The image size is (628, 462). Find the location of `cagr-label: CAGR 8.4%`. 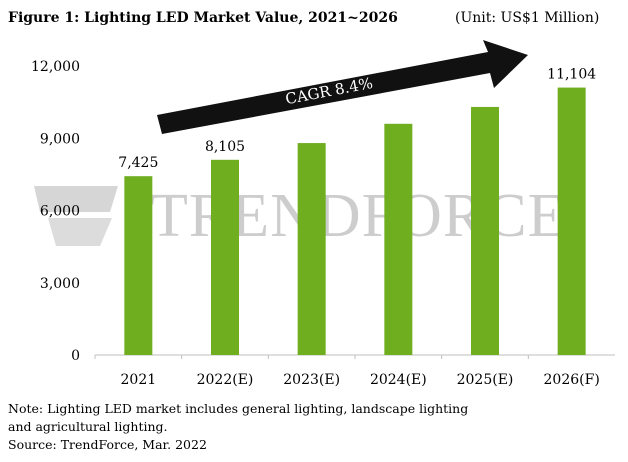

cagr-label: CAGR 8.4% is located at coordinates (329, 91).